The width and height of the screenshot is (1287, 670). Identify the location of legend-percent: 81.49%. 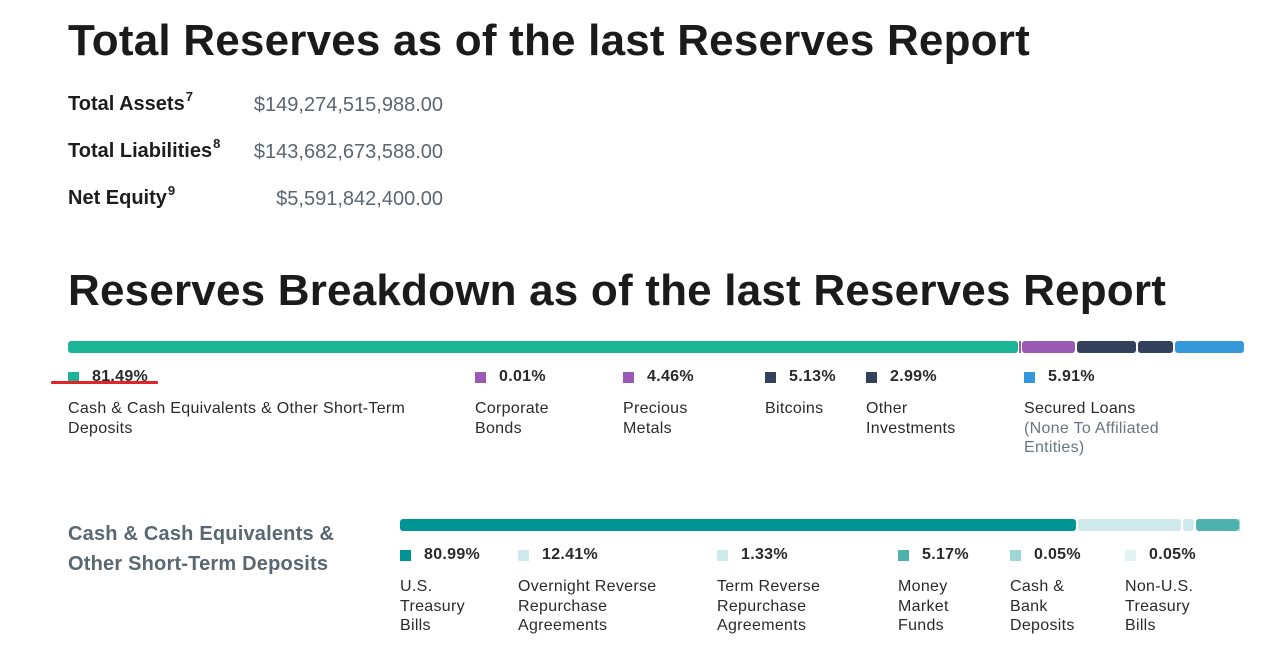
(120, 376).